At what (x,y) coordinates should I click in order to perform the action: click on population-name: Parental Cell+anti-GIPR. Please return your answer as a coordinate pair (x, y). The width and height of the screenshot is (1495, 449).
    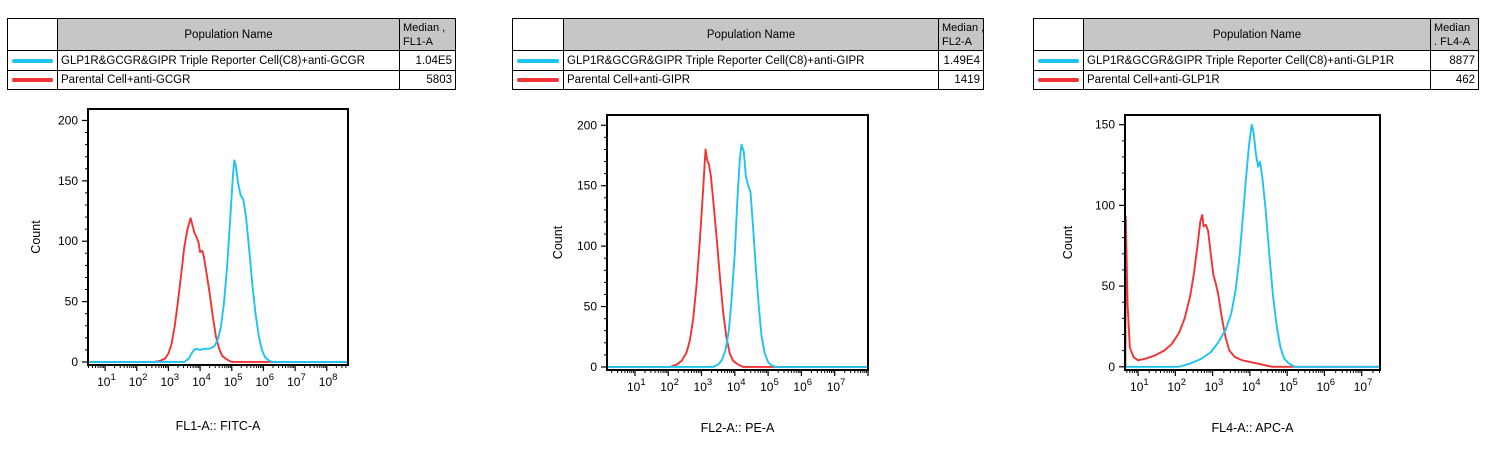
    Looking at the image, I should click on (751, 80).